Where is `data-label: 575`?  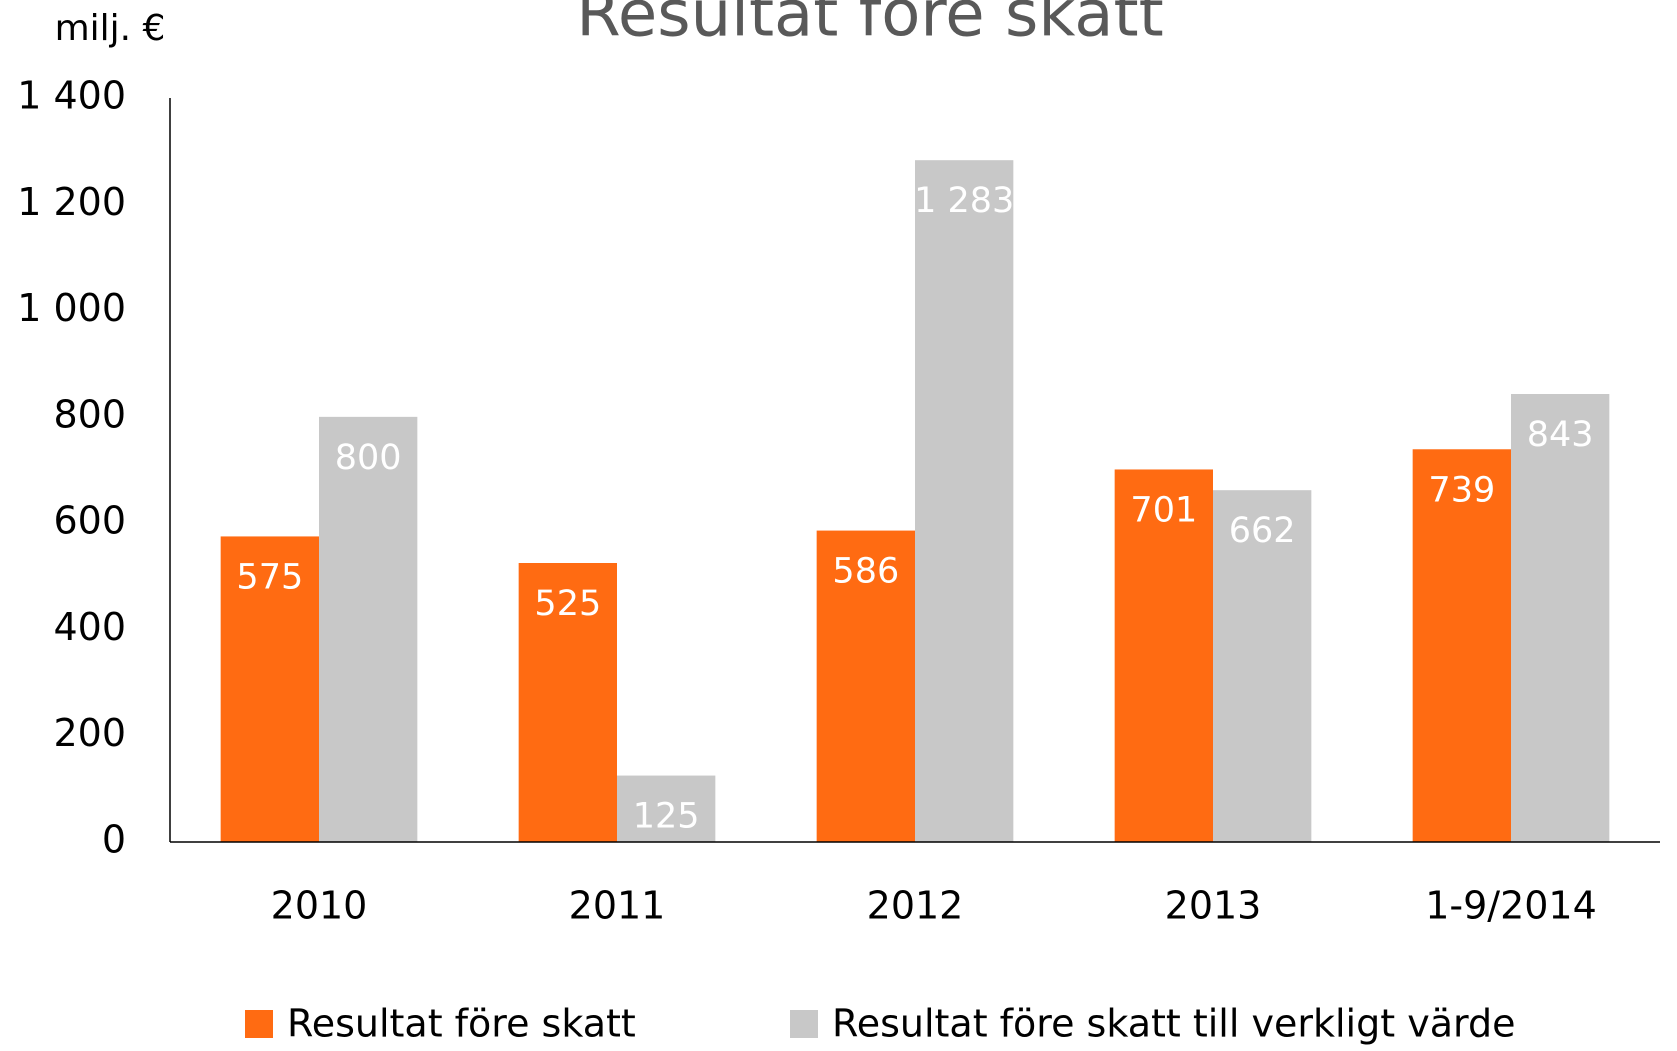
data-label: 575 is located at coordinates (269, 577).